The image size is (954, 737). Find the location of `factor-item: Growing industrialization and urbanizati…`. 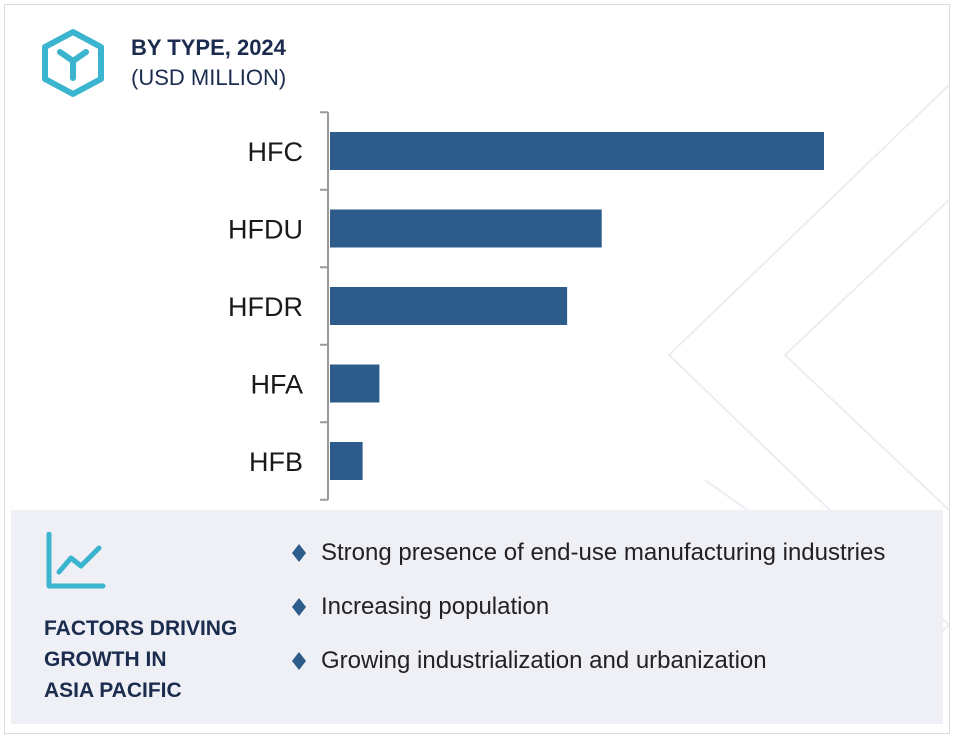

factor-item: Growing industrialization and urbanizati… is located at coordinates (599, 661).